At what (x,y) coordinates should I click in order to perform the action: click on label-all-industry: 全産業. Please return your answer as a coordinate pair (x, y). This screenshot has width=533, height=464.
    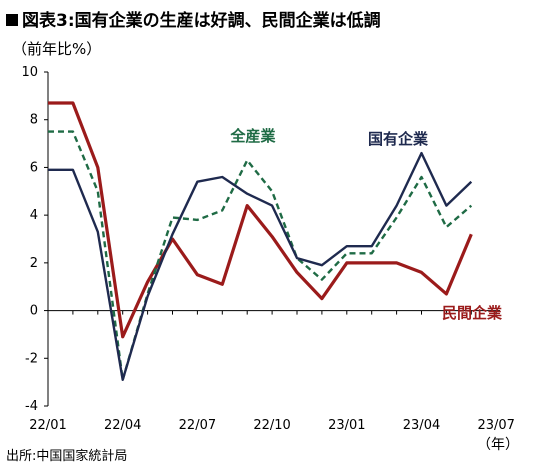
    Looking at the image, I should click on (252, 136).